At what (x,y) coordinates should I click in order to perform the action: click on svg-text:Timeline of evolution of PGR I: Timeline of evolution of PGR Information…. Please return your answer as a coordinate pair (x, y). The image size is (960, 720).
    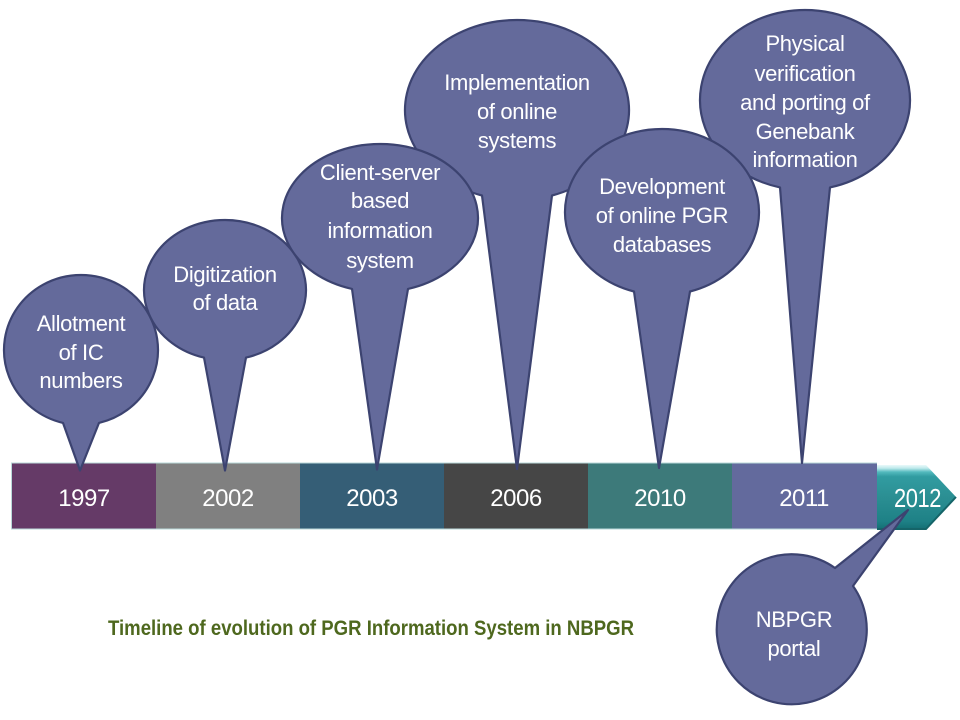
    Looking at the image, I should click on (371, 628).